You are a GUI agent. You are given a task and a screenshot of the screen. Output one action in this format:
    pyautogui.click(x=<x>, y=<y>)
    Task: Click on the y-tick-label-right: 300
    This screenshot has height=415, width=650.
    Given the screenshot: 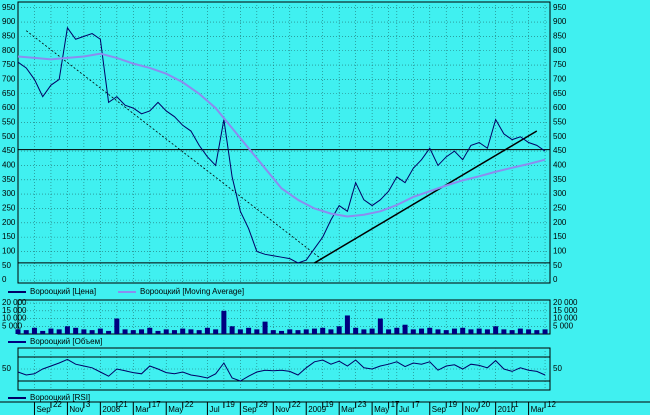 What is the action you would take?
    pyautogui.click(x=560, y=193)
    